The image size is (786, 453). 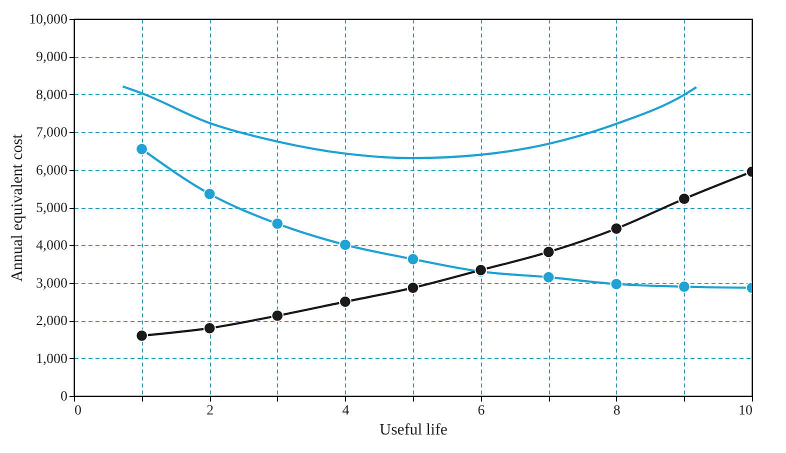 What do you see at coordinates (48, 20) in the screenshot?
I see `y-tick-label: 10,000` at bounding box center [48, 20].